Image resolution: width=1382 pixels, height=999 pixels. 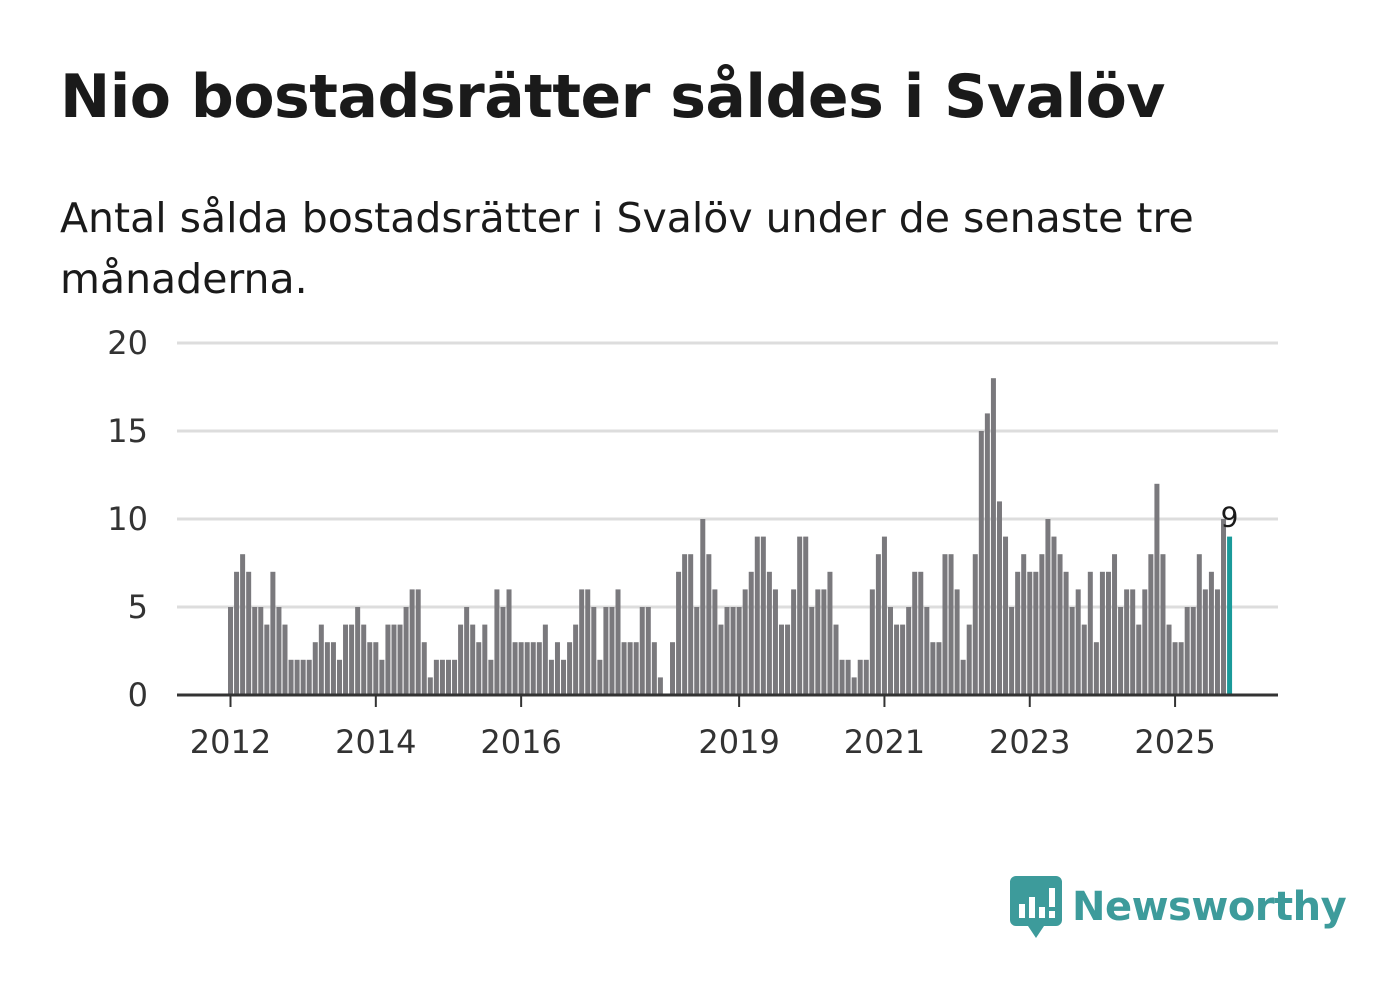 I want to click on x-tick-label: 2023, so click(x=1029, y=742).